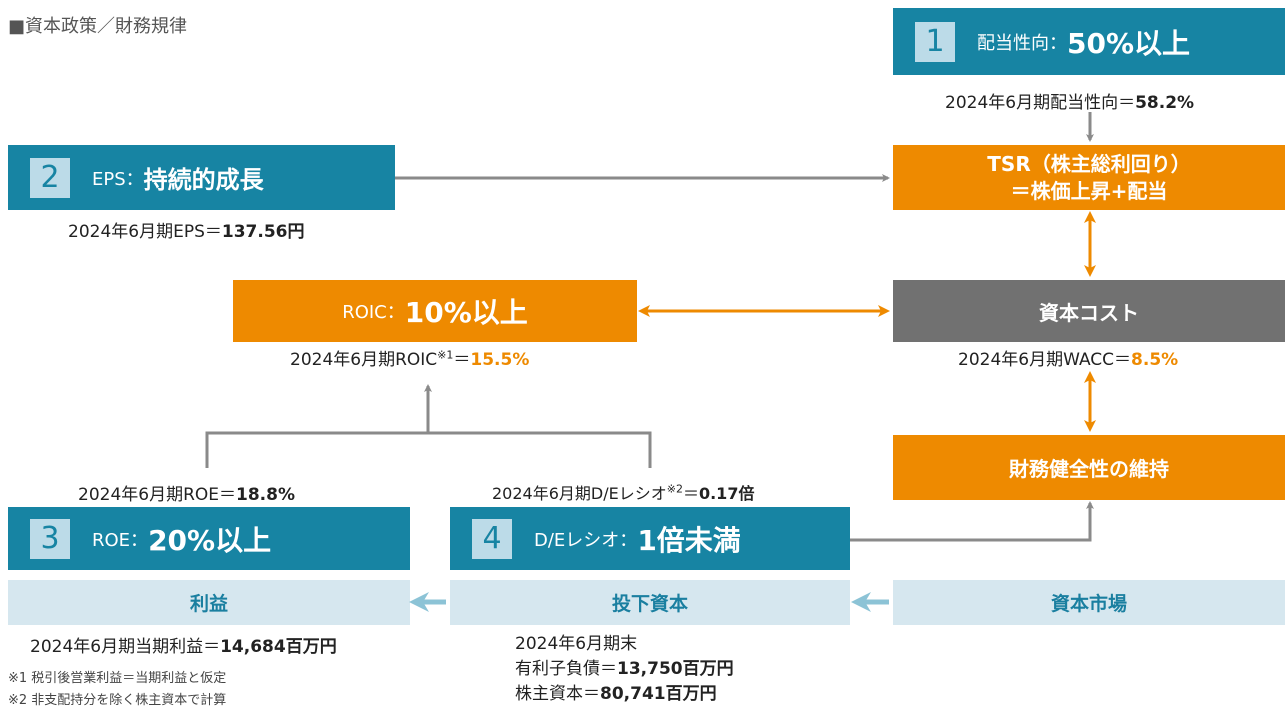 The height and width of the screenshot is (708, 1285). What do you see at coordinates (466, 312) in the screenshot?
I see `roic-target: 10%以上` at bounding box center [466, 312].